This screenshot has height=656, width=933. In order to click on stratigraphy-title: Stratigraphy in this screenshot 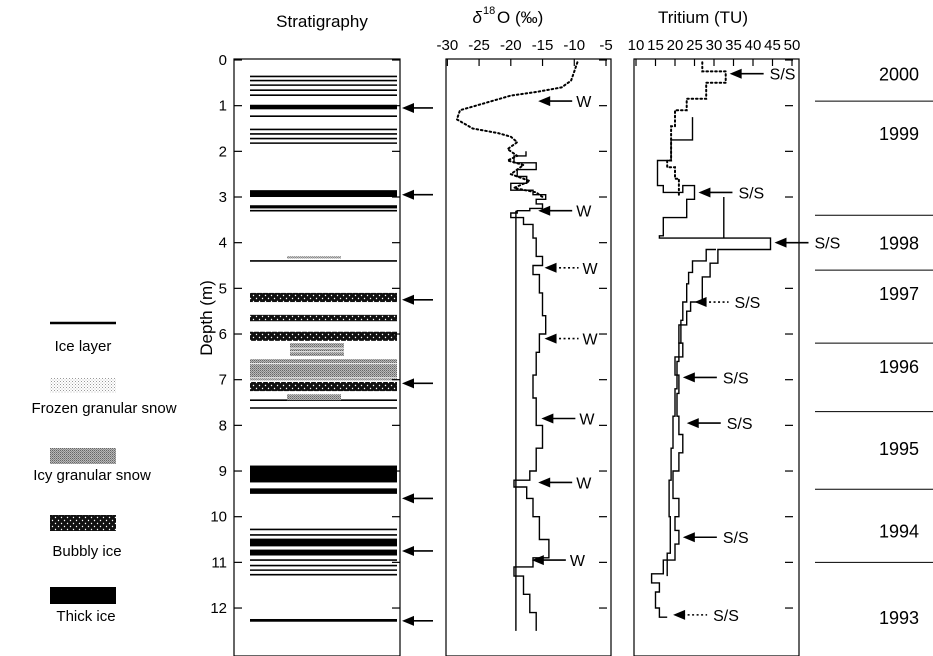, I will do `click(322, 21)`.